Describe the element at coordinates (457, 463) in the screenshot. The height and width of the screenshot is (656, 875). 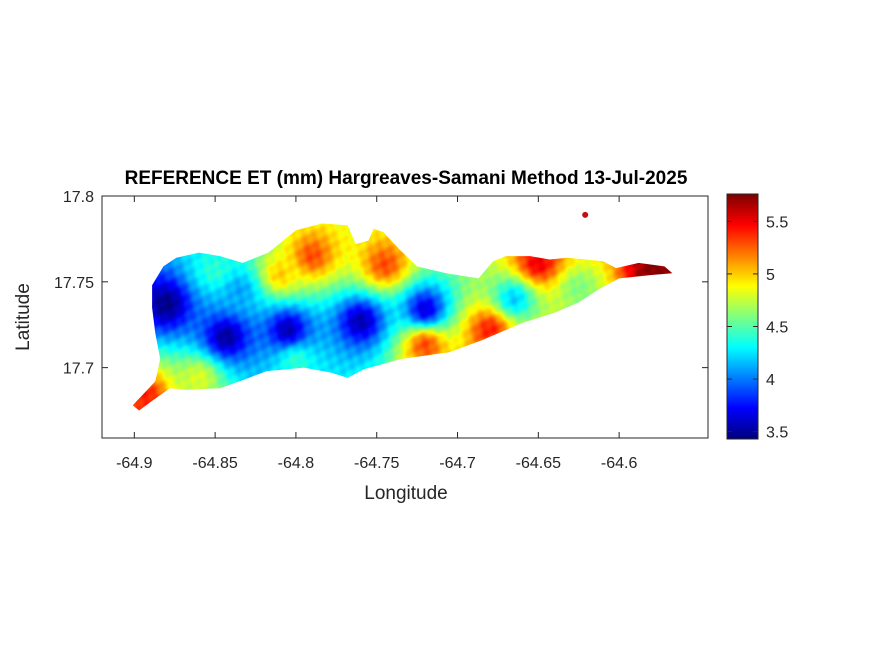
I see `x-tick-label: -64.7` at that location.